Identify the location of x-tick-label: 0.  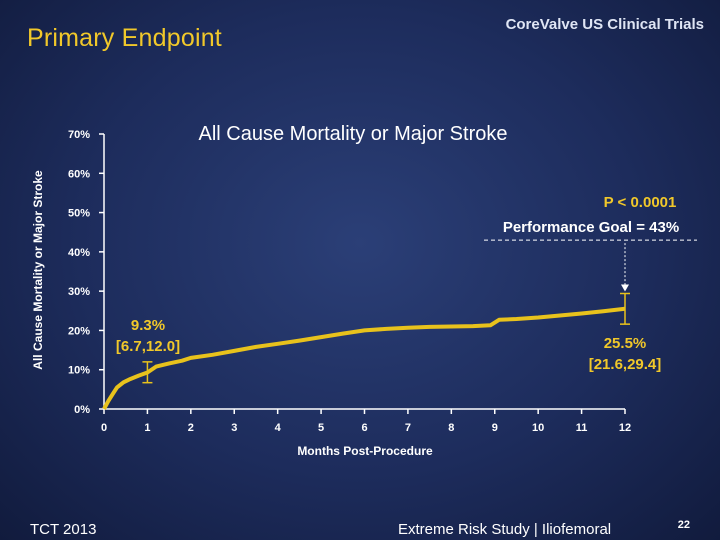
(104, 428).